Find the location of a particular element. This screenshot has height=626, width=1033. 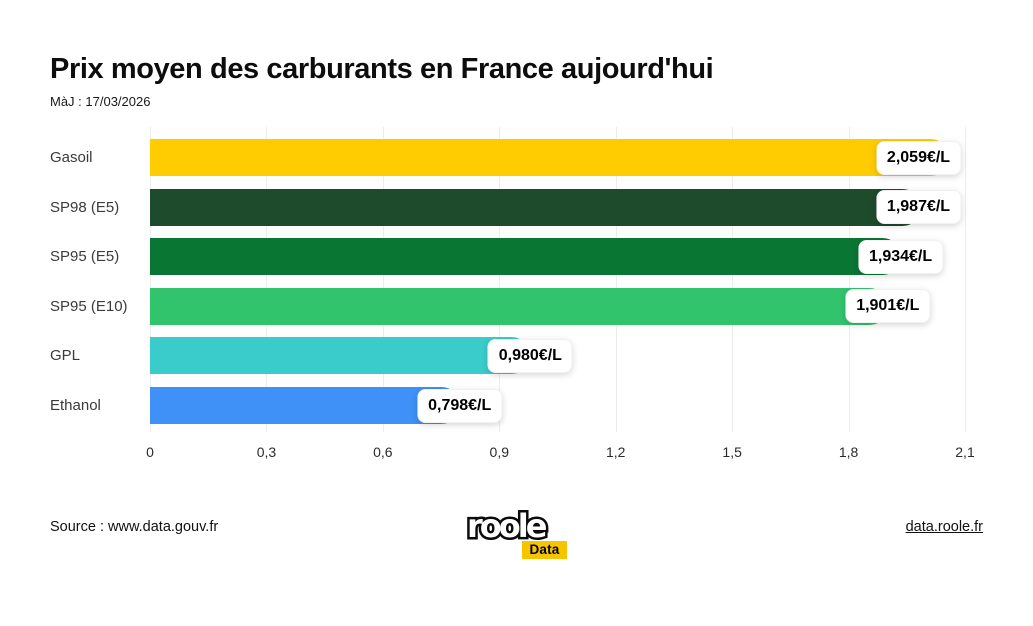

roole-logo-text: roole is located at coordinates (507, 526).